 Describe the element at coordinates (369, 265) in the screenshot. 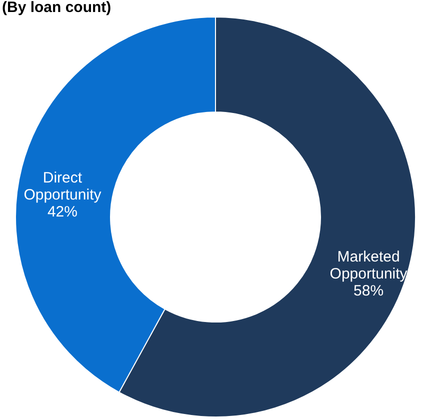

I see `slice-label: Marketed Opportunity` at that location.